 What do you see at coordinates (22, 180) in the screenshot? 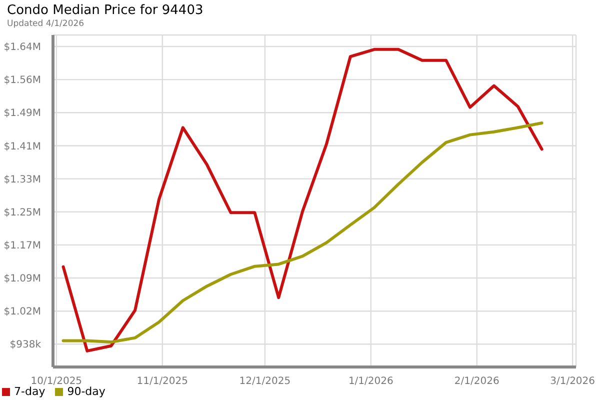
I see `y-tick-label: $1.33M` at bounding box center [22, 180].